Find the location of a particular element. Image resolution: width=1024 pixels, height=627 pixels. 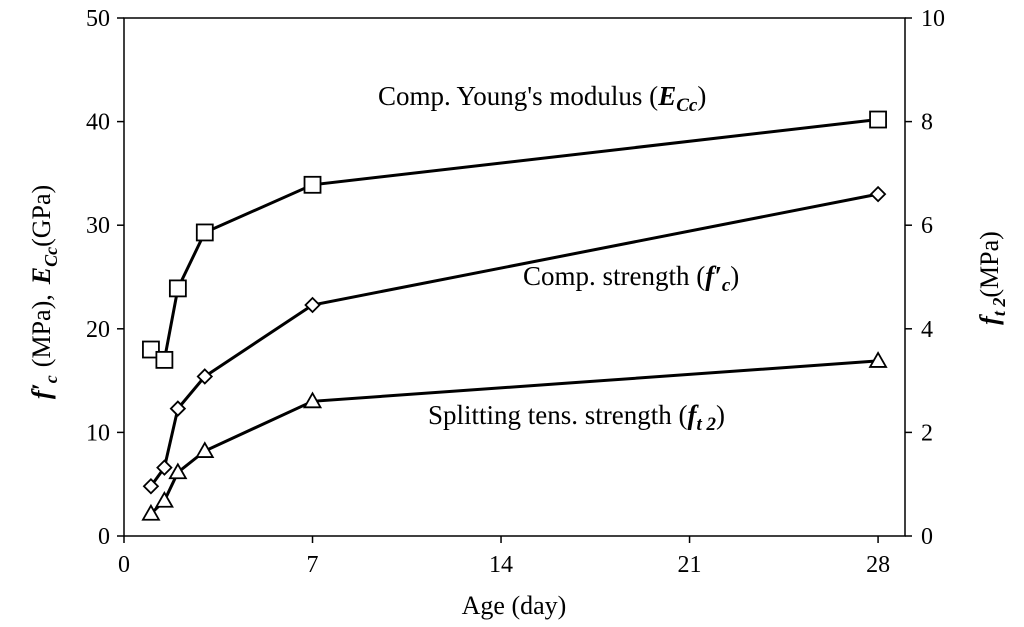

x-tick-label: 21 is located at coordinates (690, 565).